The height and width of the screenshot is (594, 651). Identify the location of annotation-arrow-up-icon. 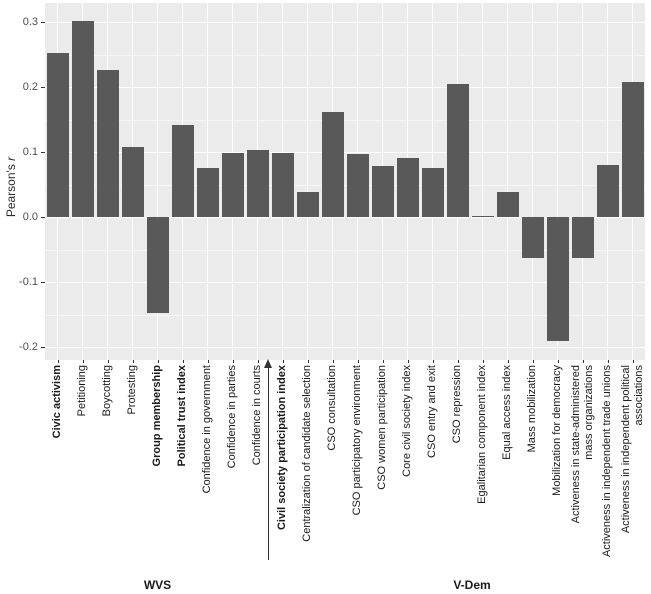
(268, 363).